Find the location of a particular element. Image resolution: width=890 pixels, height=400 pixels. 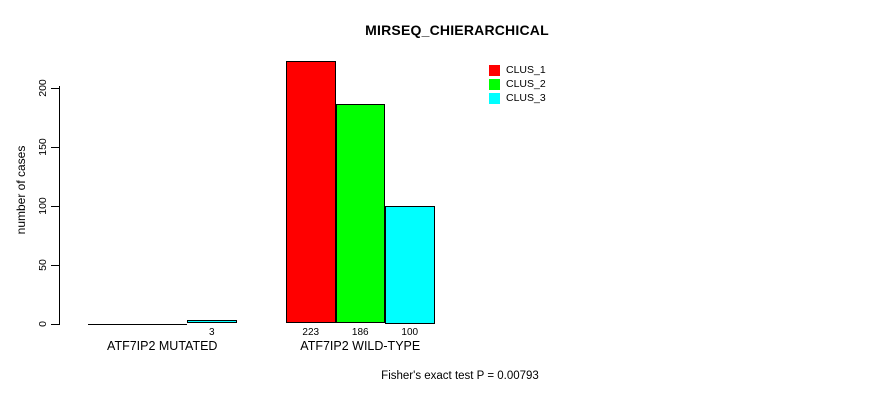

legend-label: CLUS_1 is located at coordinates (526, 70).